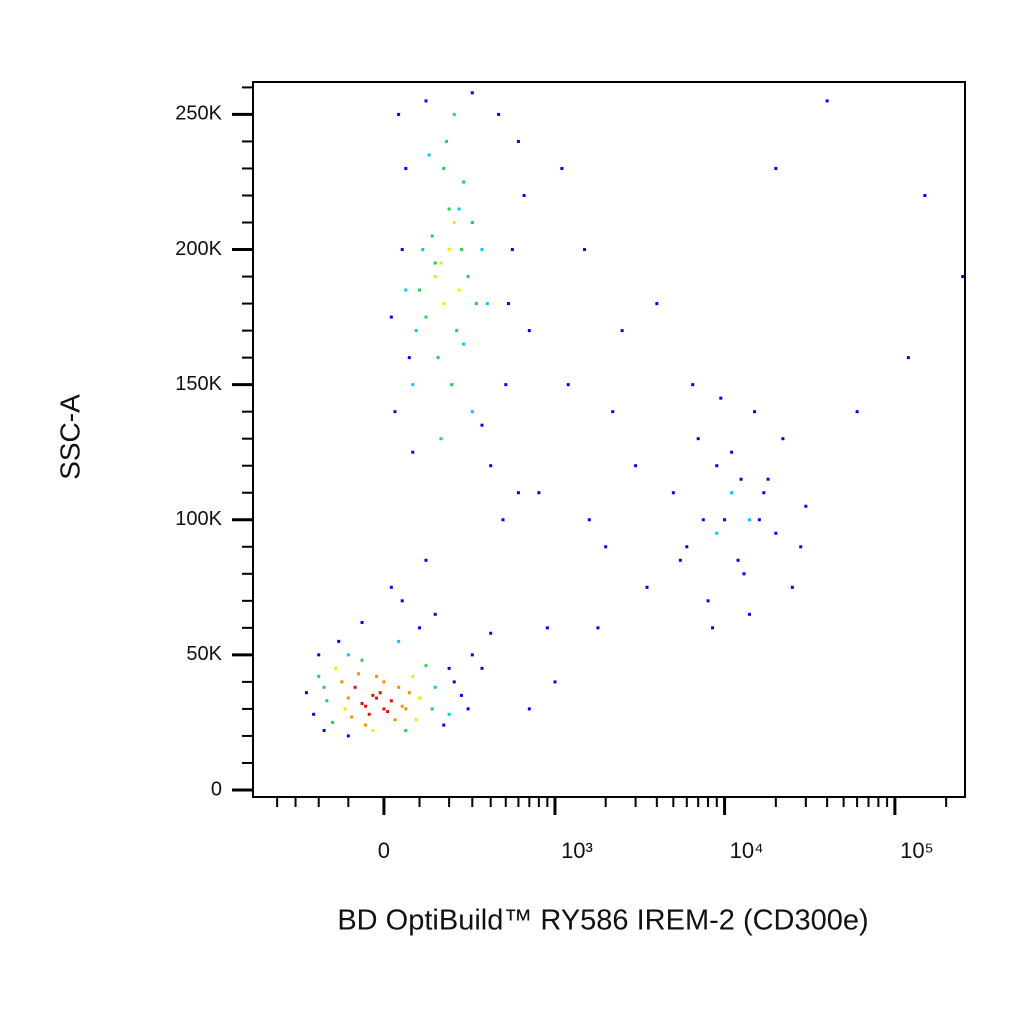 Image resolution: width=1024 pixels, height=1029 pixels. I want to click on y-tick-label: 50K, so click(204, 654).